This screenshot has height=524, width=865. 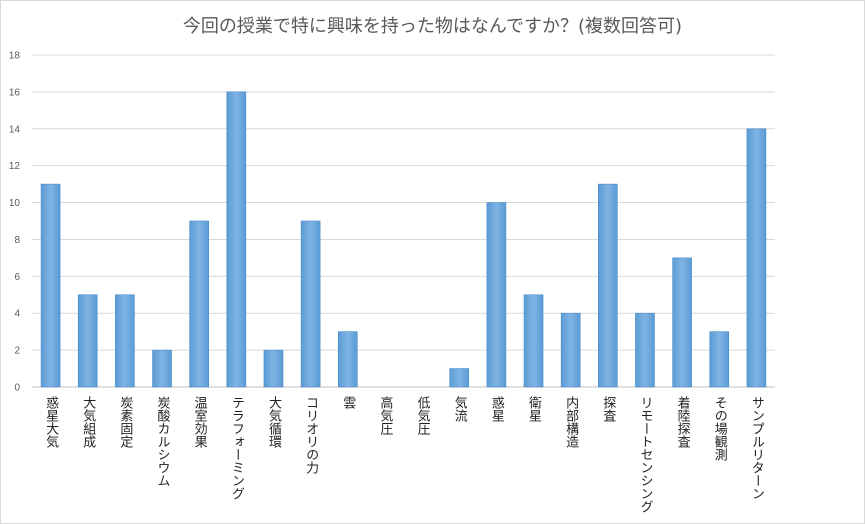 I want to click on category-label: 惑星, so click(x=497, y=408).